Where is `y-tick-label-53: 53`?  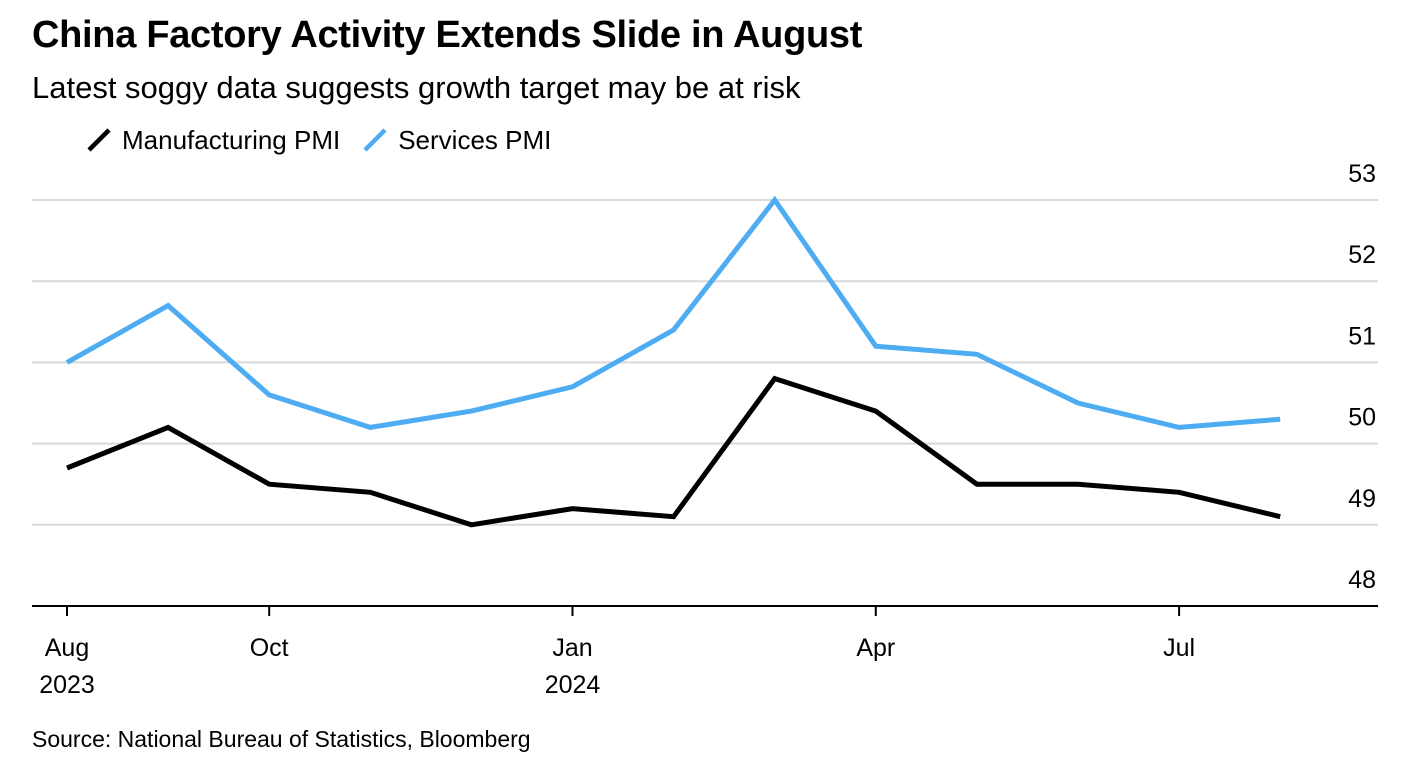
y-tick-label-53: 53 is located at coordinates (1362, 174).